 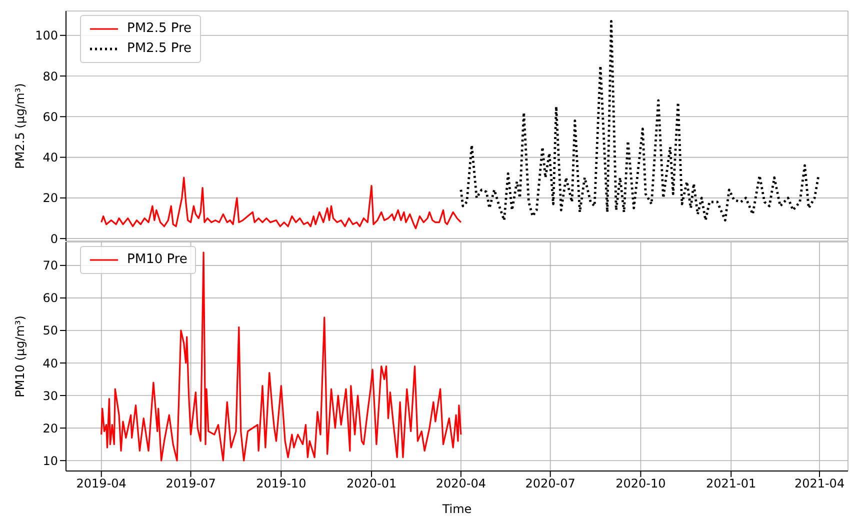 I want to click on y-axis-title: PM2.5 (μg/m³), so click(x=20, y=126).